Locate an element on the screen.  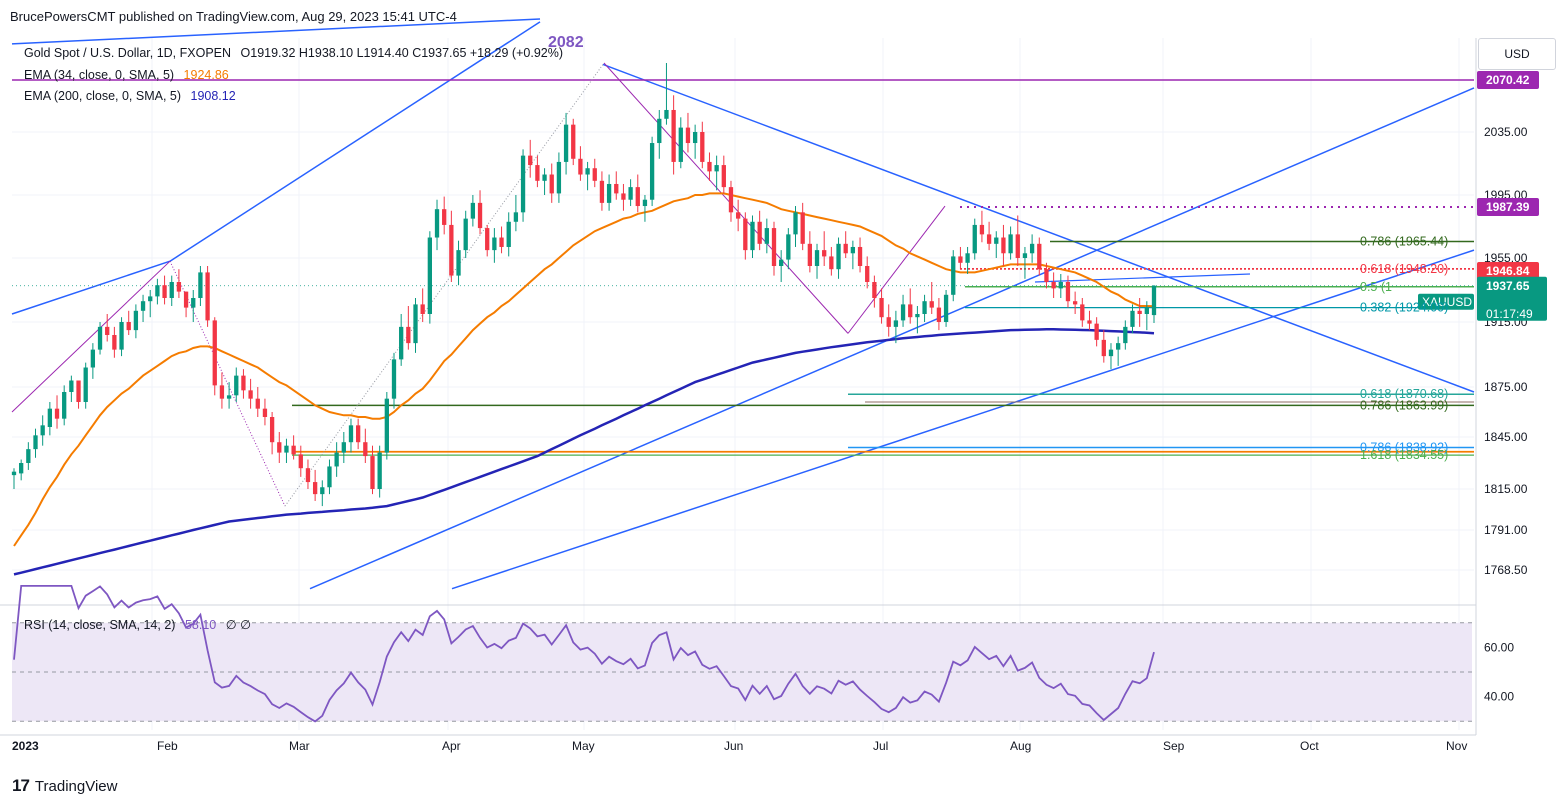
x-tick-label: Mar is located at coordinates (299, 746).